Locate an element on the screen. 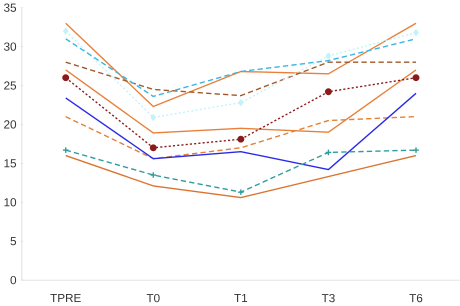 The image size is (460, 306). x-tick-label: TPRE is located at coordinates (65, 298).